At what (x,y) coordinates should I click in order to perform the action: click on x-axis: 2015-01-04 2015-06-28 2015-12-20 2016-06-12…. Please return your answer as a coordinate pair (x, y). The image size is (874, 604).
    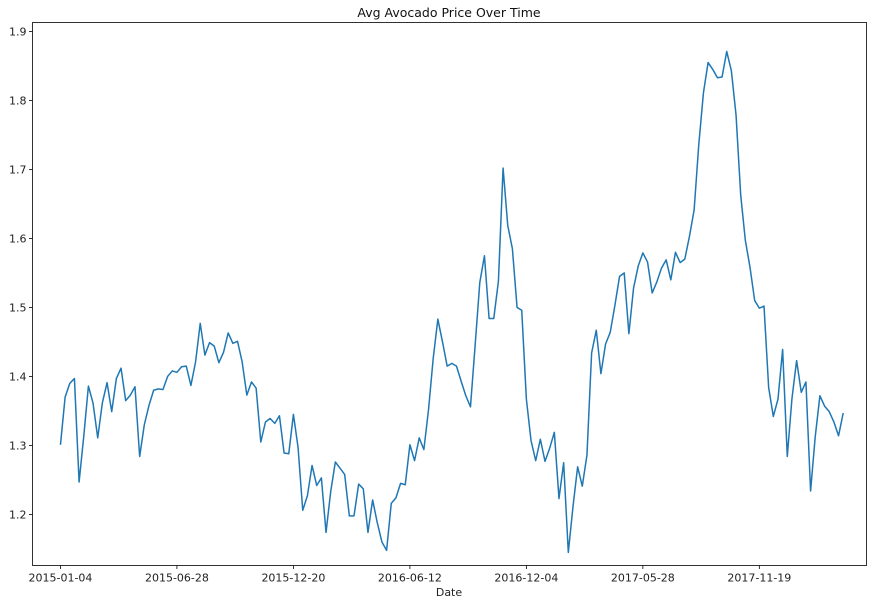
    Looking at the image, I should click on (409, 575).